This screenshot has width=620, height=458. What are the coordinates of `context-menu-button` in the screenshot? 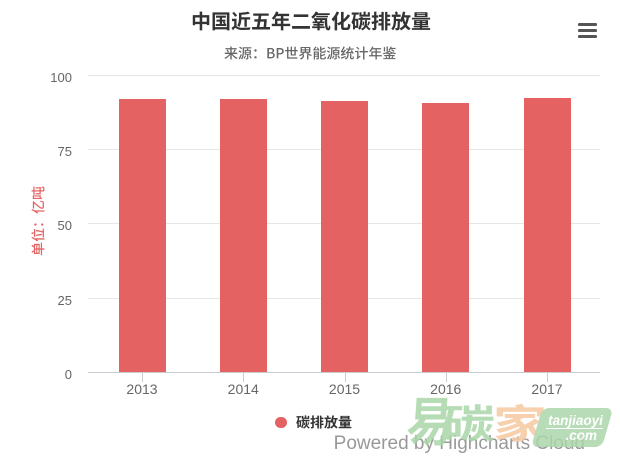 It's located at (587, 30).